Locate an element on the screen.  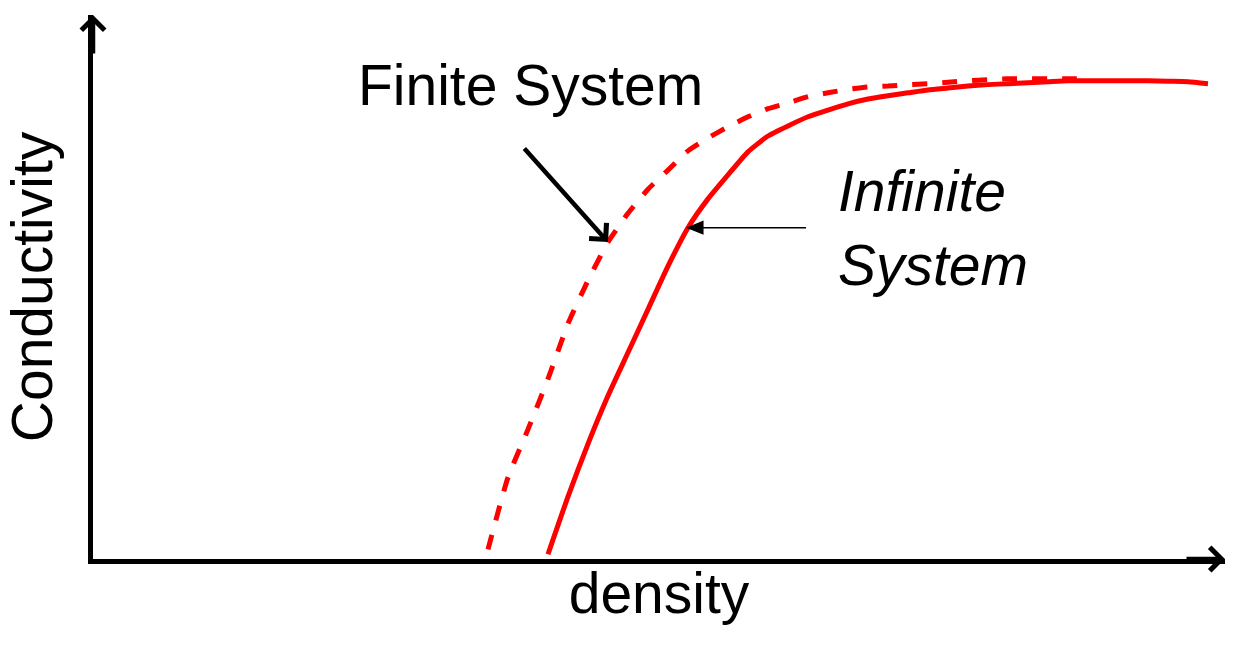
y-axis-title: Conductivity is located at coordinates (32, 287).